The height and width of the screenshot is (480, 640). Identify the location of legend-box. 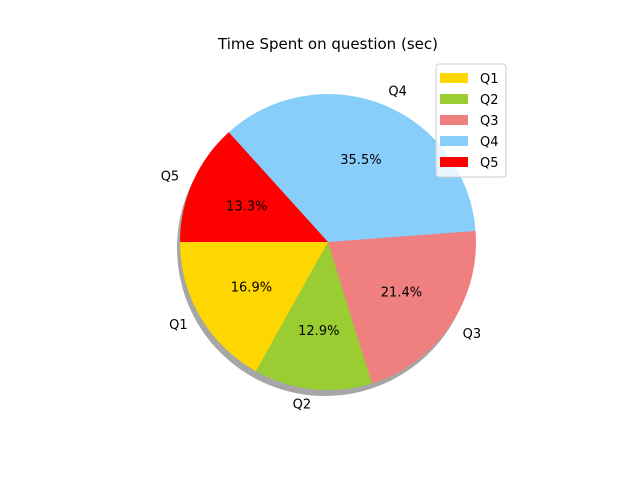
(471, 120).